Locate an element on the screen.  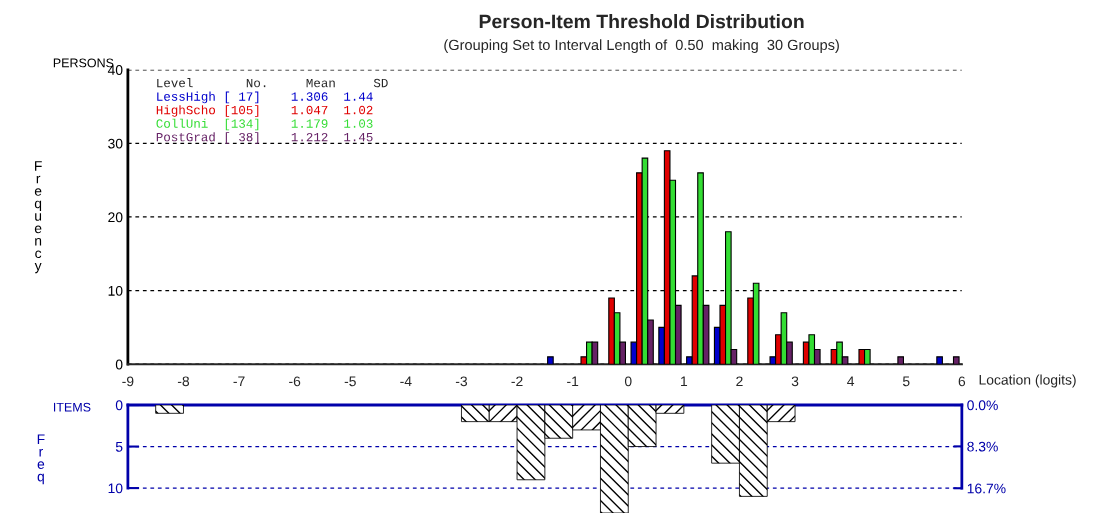
y-tick-label: 5 is located at coordinates (119, 447).